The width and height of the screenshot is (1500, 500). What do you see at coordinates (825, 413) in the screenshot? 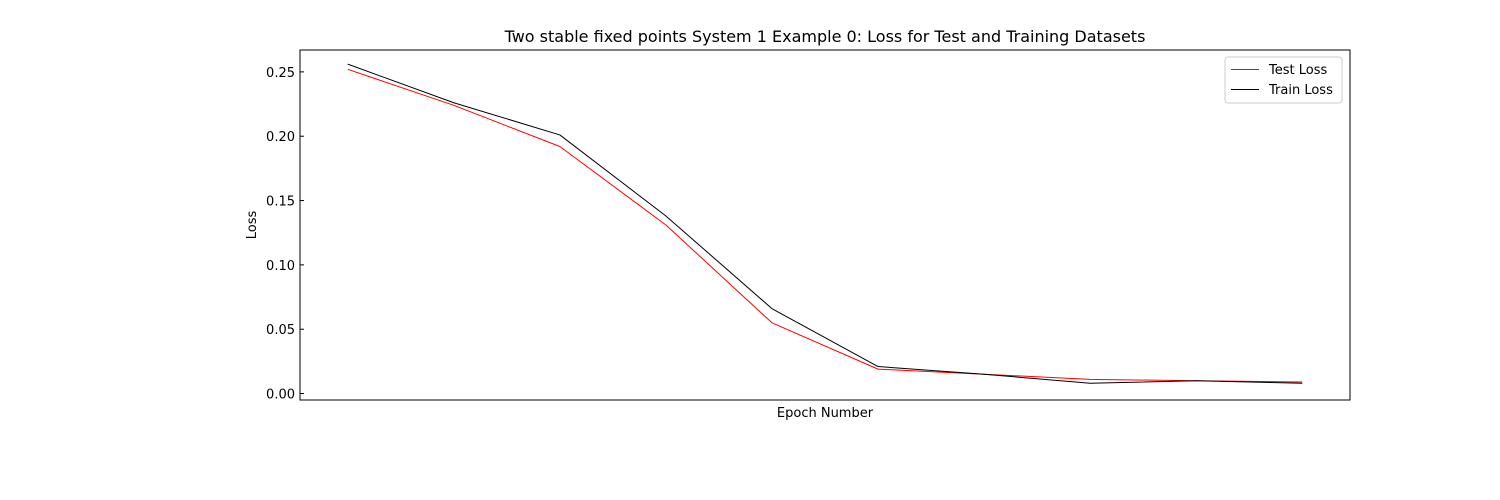
I see `x-axis-label: Epoch Number` at bounding box center [825, 413].